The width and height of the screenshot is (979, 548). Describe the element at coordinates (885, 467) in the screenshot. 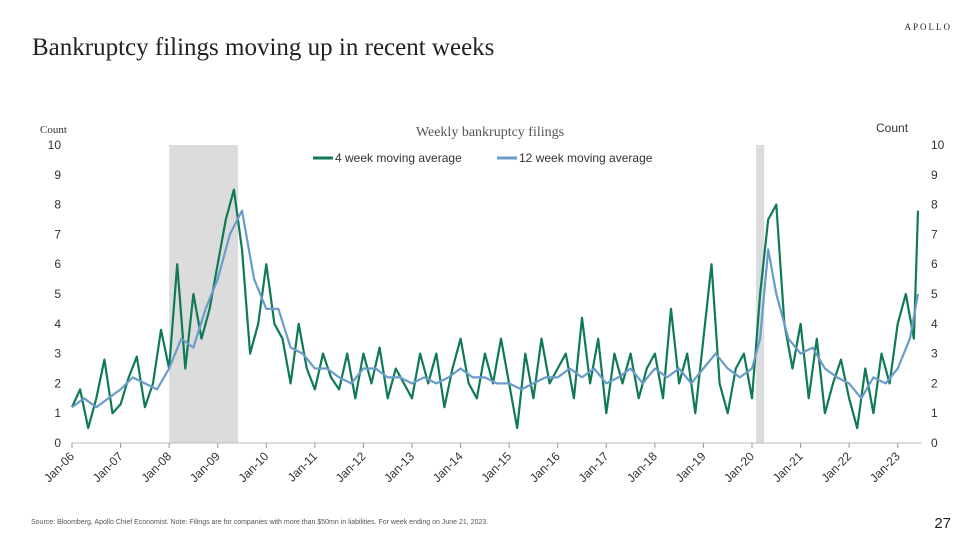

I see `x-tick-label: Jan-23` at that location.